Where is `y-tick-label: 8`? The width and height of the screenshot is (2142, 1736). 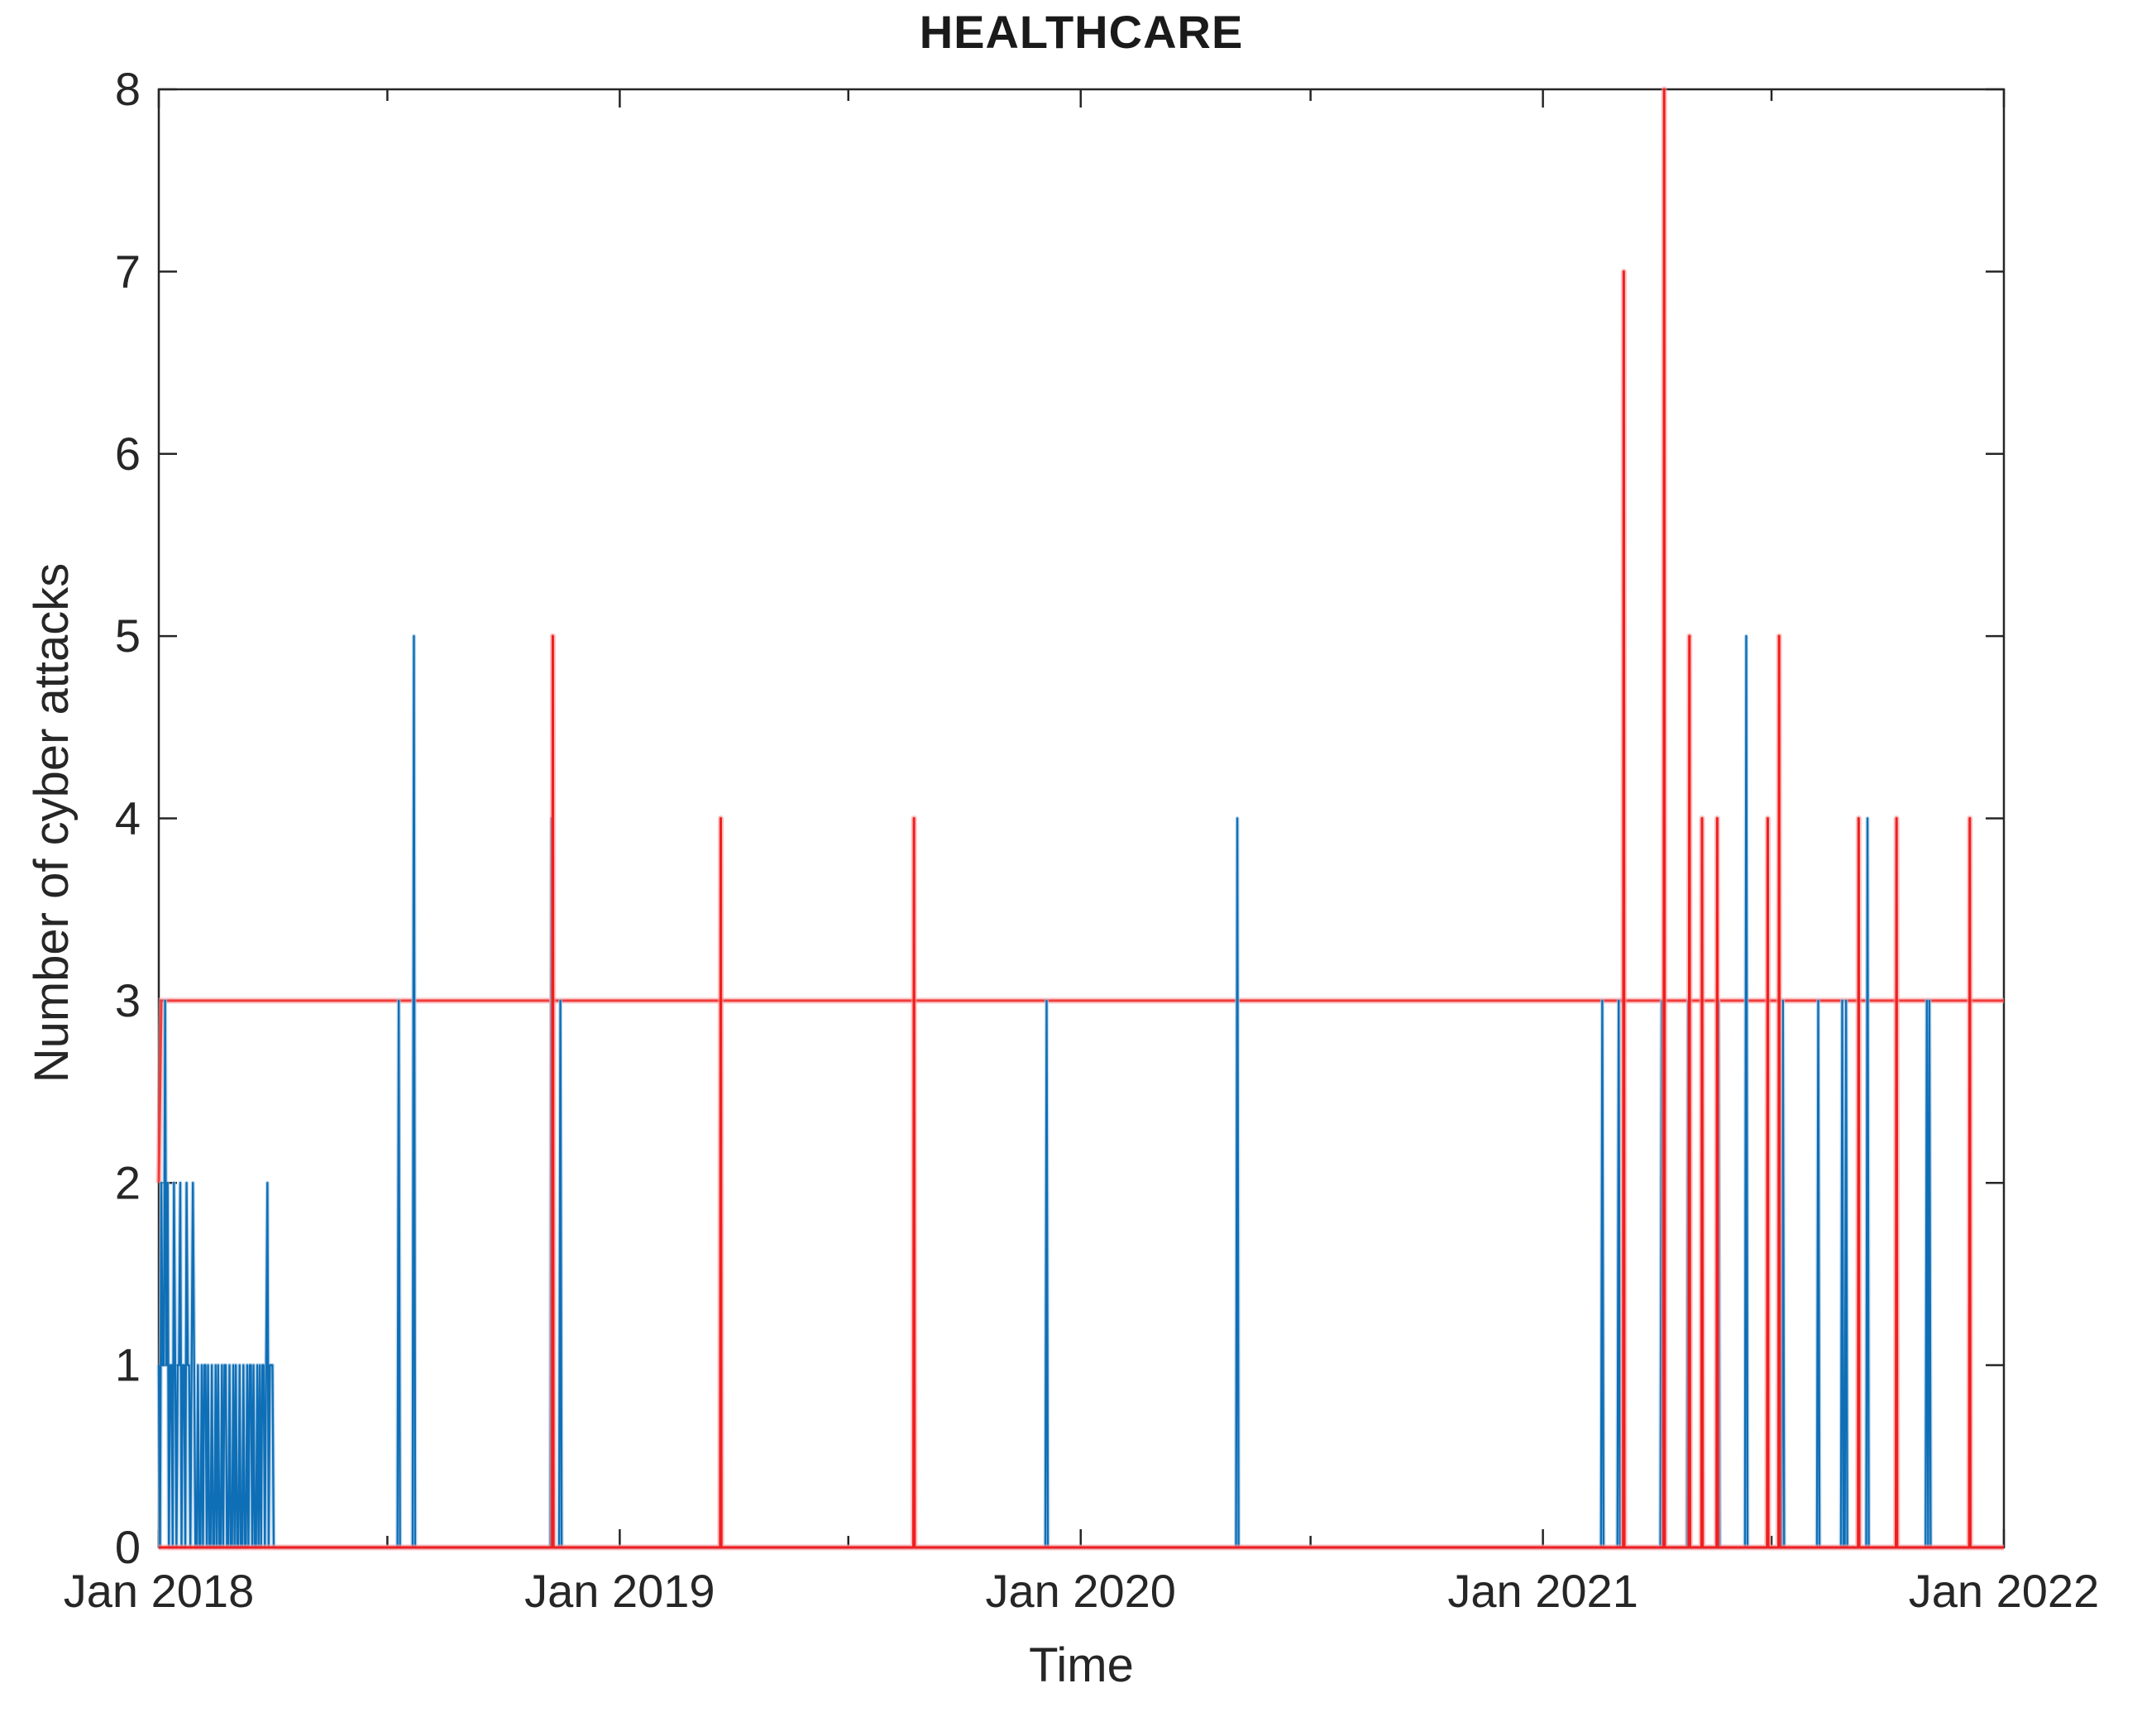
y-tick-label: 8 is located at coordinates (128, 89).